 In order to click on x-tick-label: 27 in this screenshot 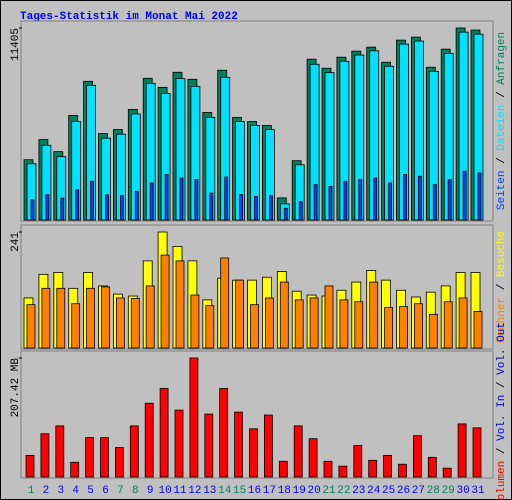, I will do `click(418, 491)`.